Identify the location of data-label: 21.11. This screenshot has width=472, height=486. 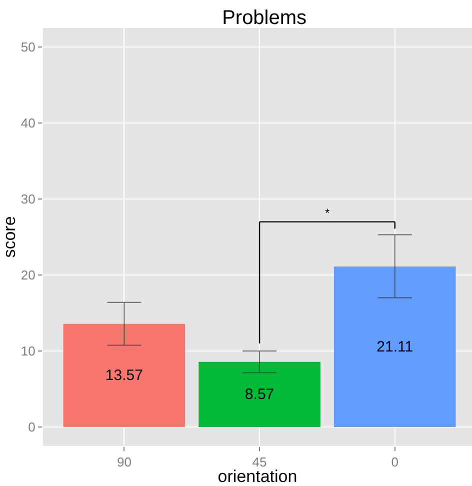
(395, 347).